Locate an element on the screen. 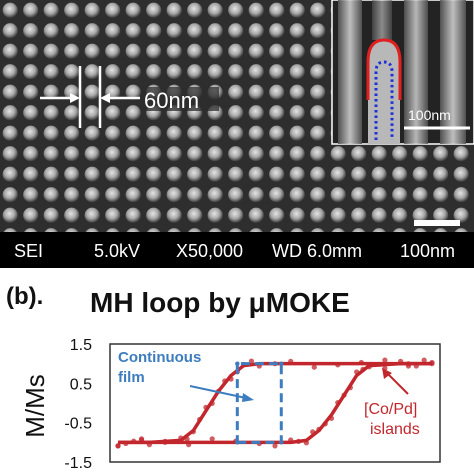 This screenshot has height=474, width=474. cross-section-inset: 100nm is located at coordinates (402, 72).